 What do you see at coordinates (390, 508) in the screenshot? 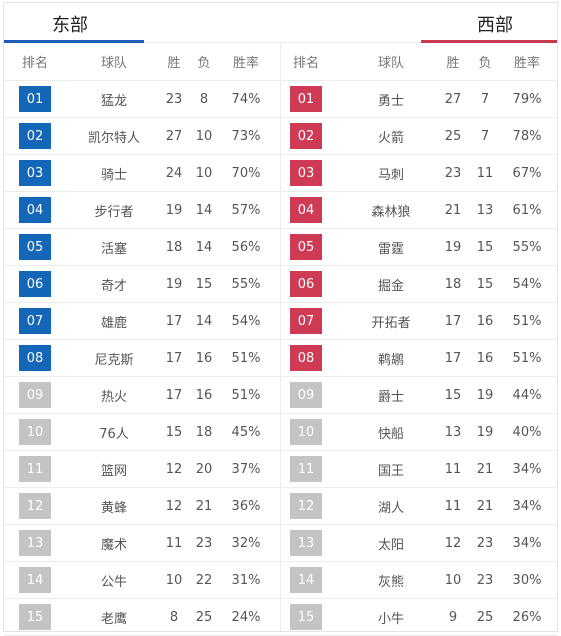
I see `team-name: 湖人` at bounding box center [390, 508].